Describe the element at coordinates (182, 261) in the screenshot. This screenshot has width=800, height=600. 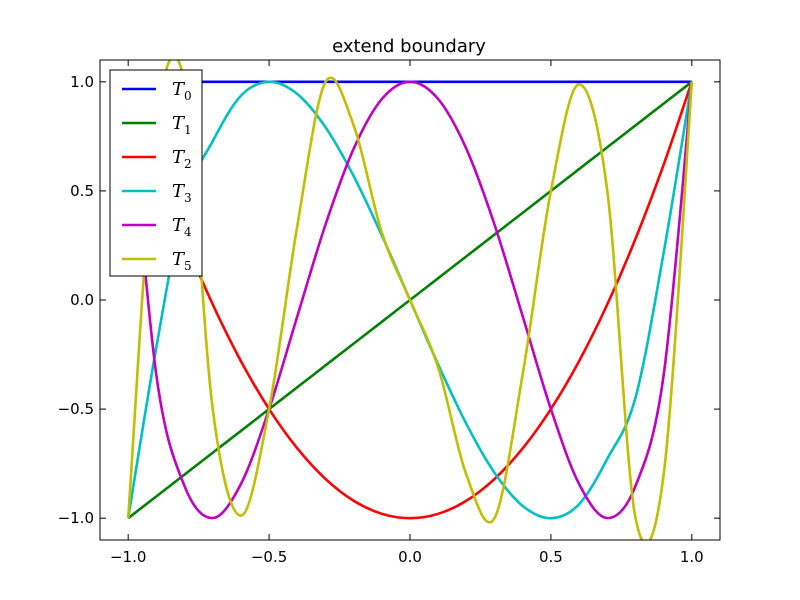
I see `legend-label-t5: T5` at that location.